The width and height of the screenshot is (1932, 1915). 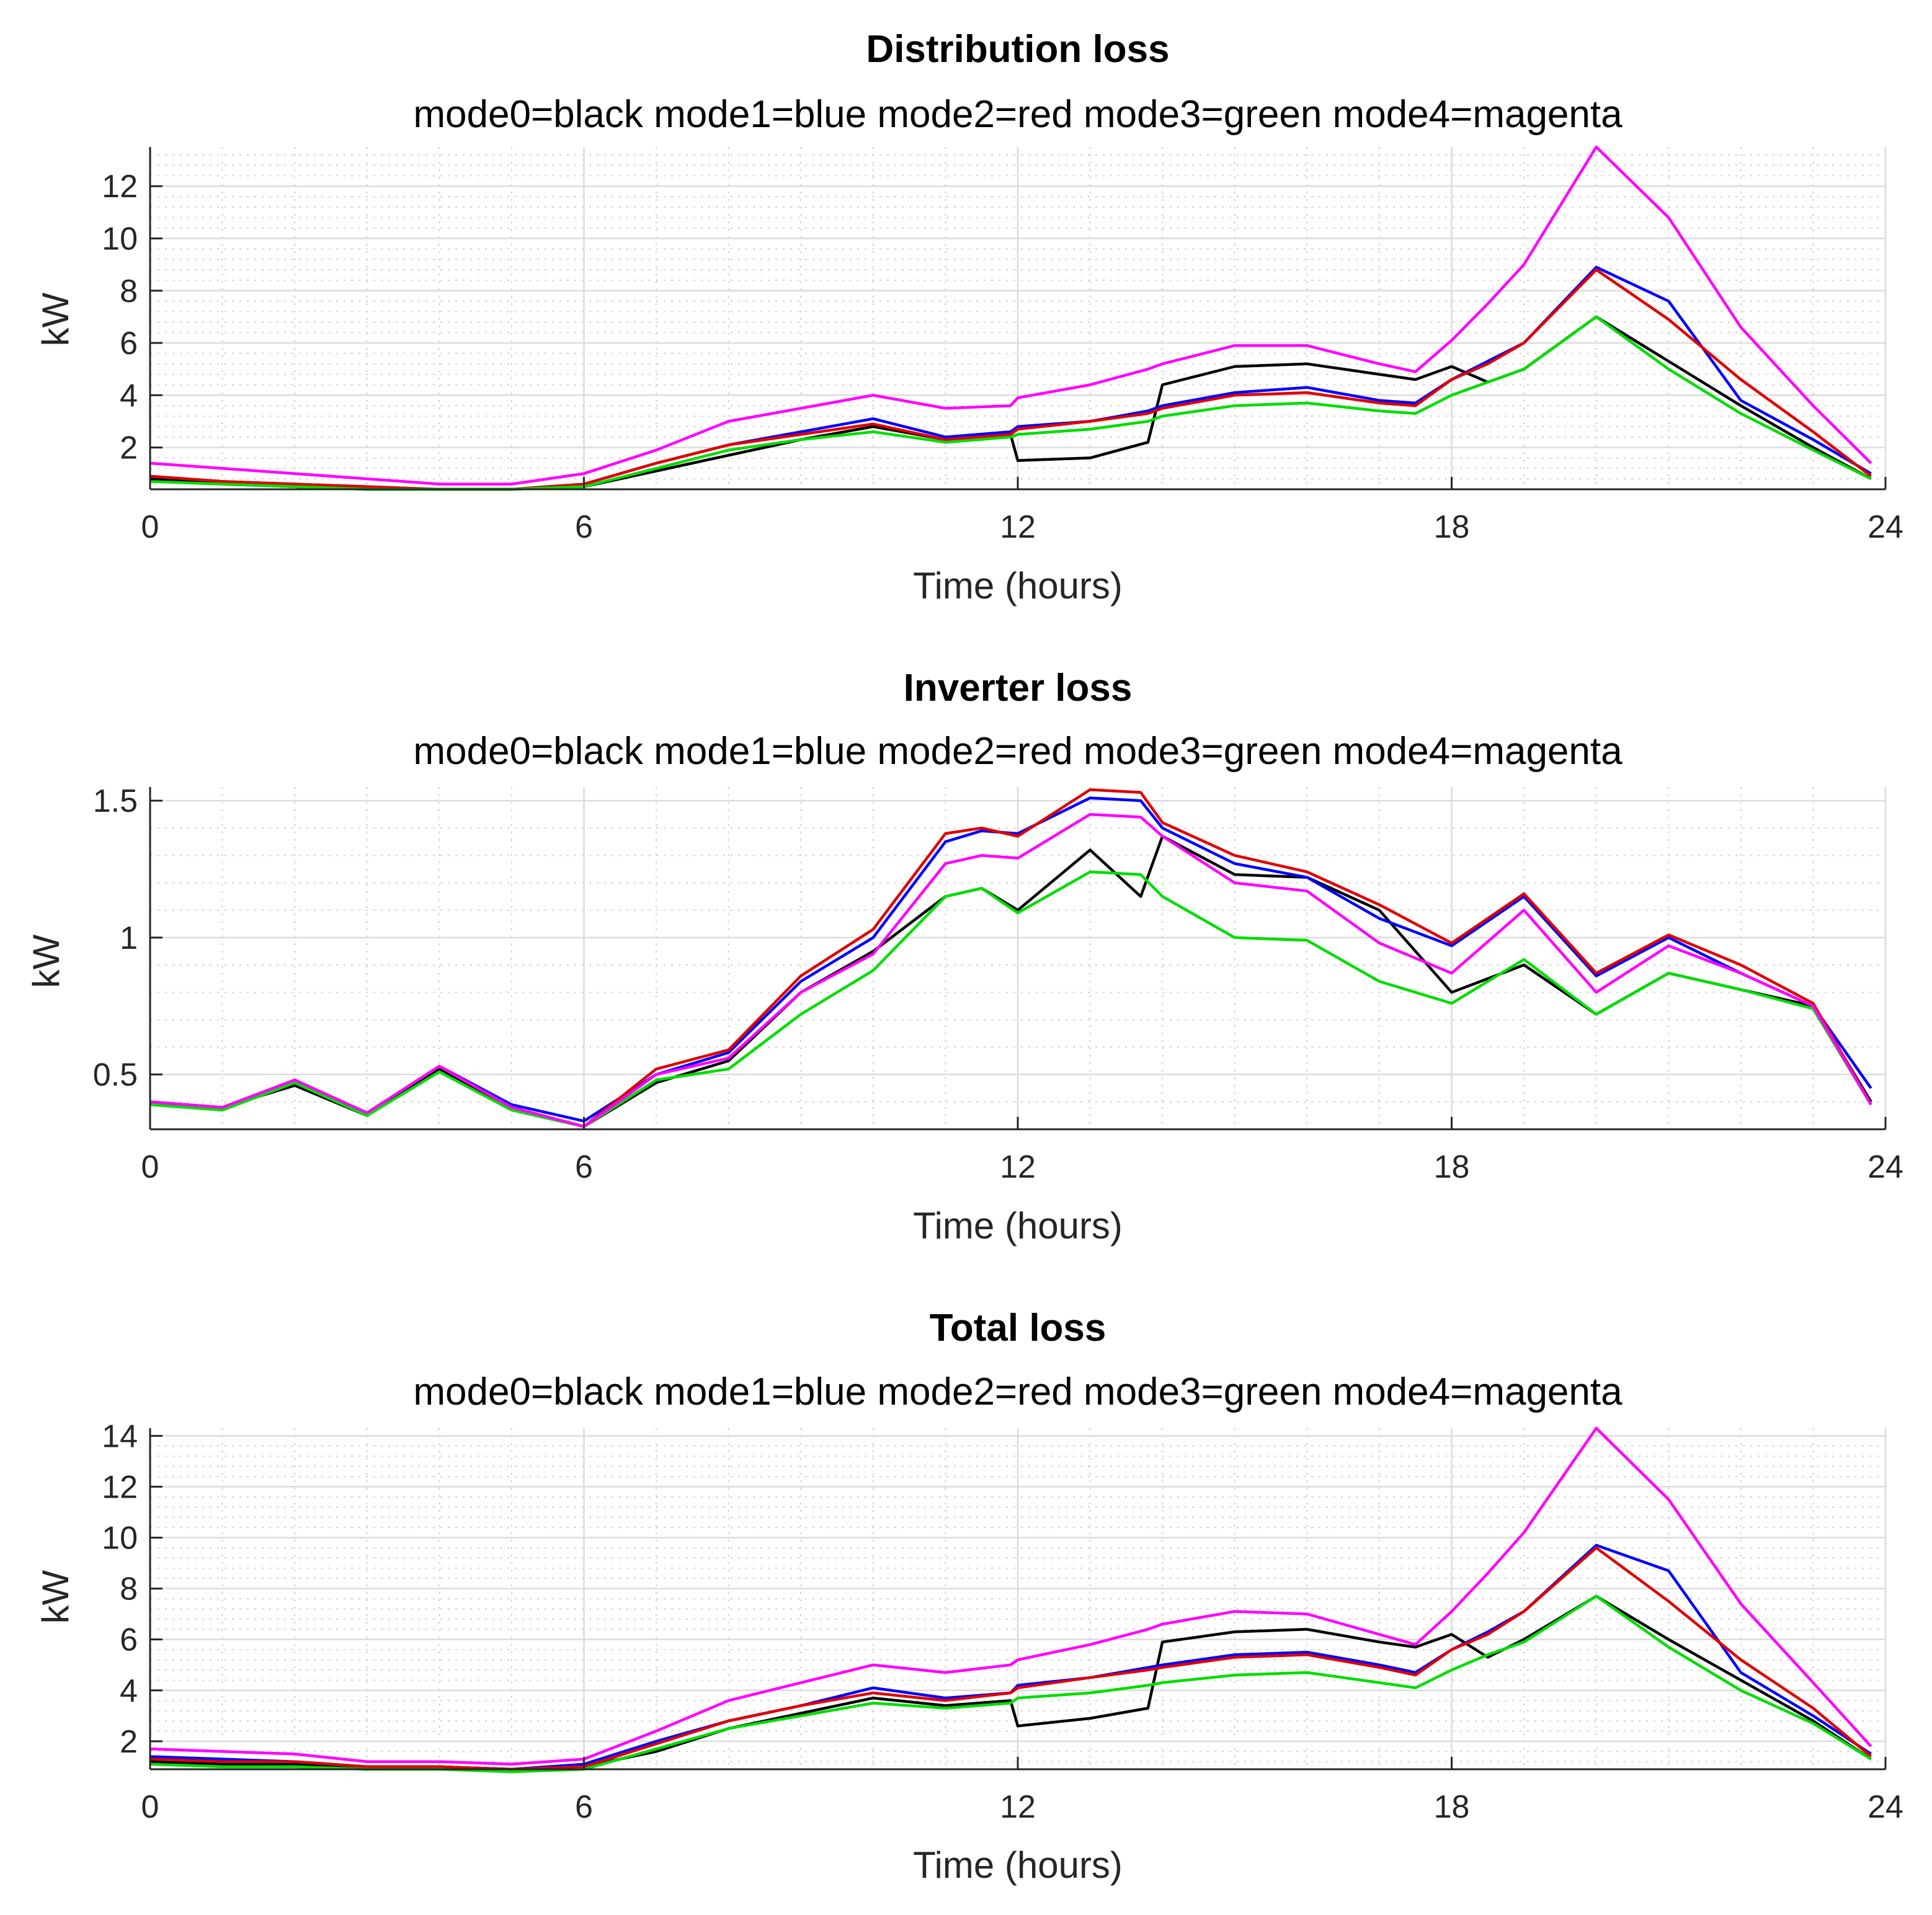 I want to click on chart-title: Total loss, so click(x=1018, y=1328).